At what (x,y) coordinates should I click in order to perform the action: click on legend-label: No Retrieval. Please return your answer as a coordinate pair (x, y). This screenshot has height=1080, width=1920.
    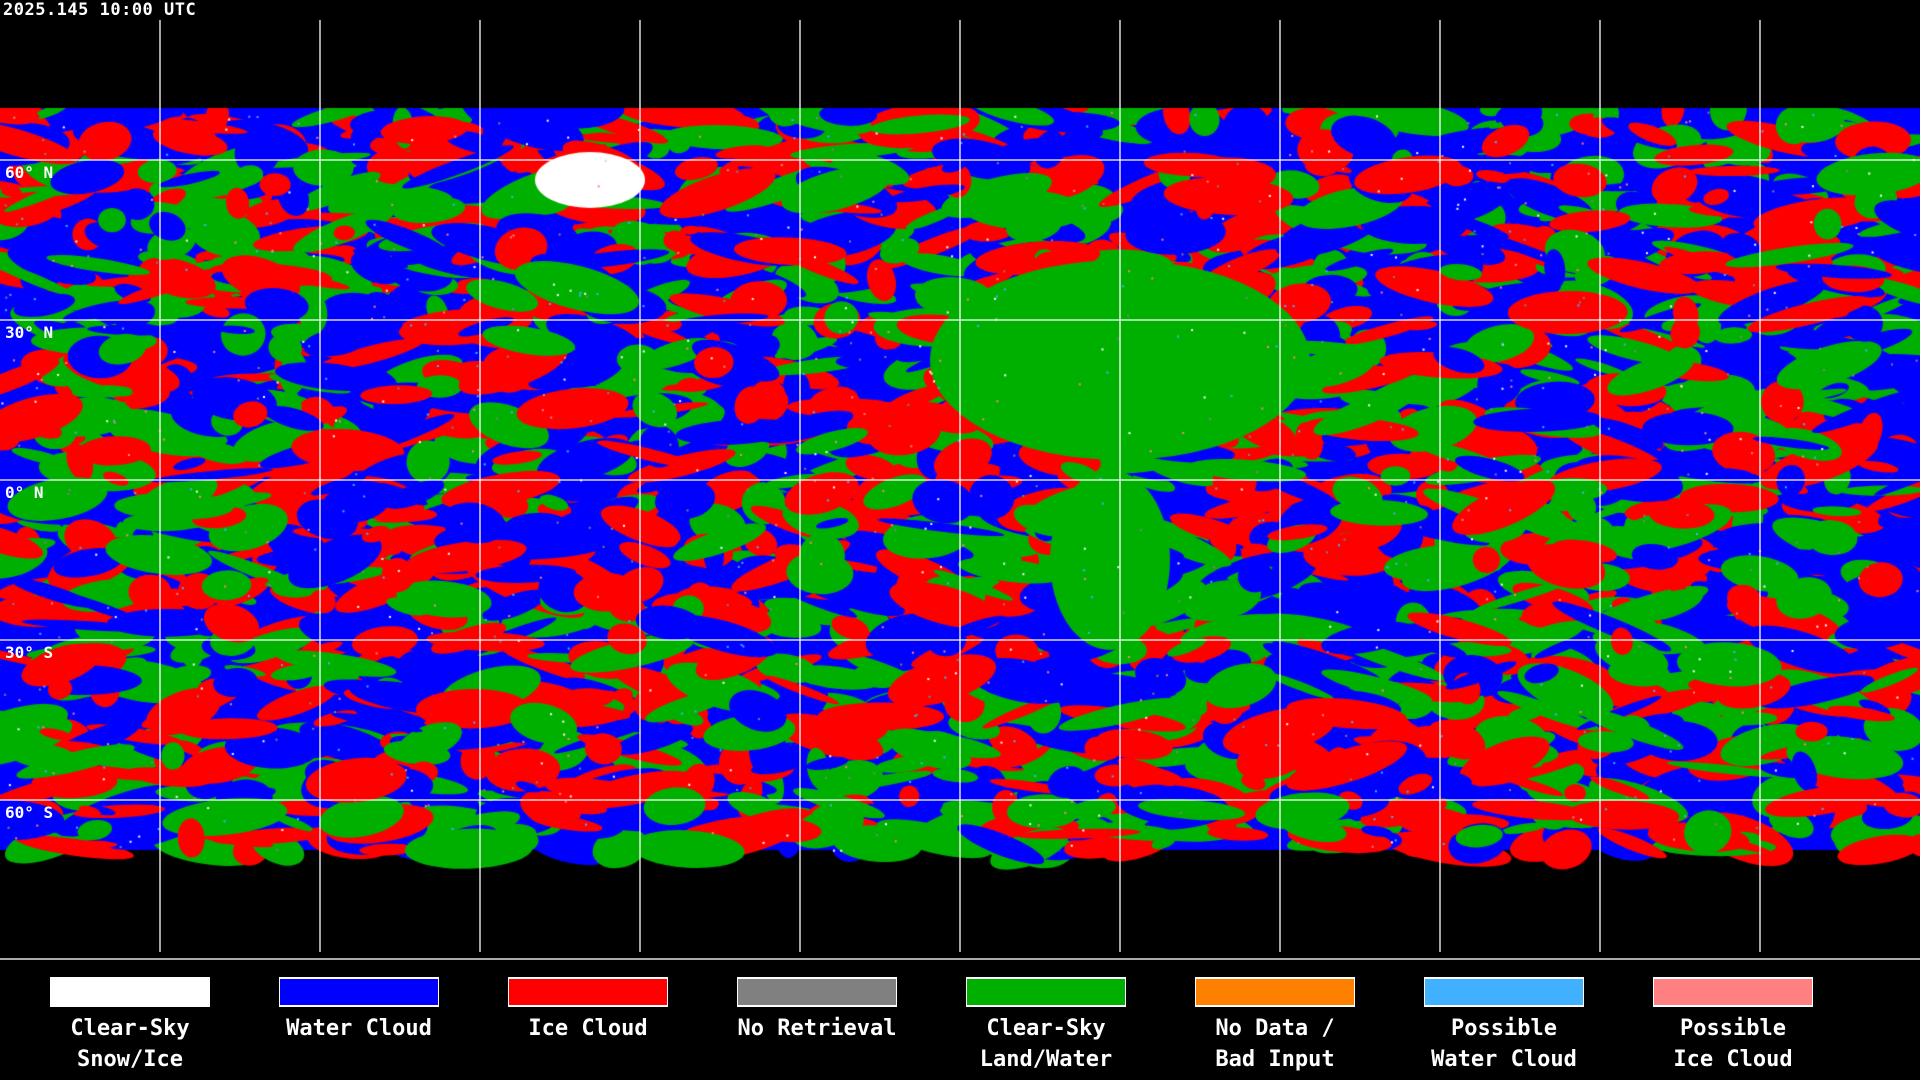
    Looking at the image, I should click on (817, 1028).